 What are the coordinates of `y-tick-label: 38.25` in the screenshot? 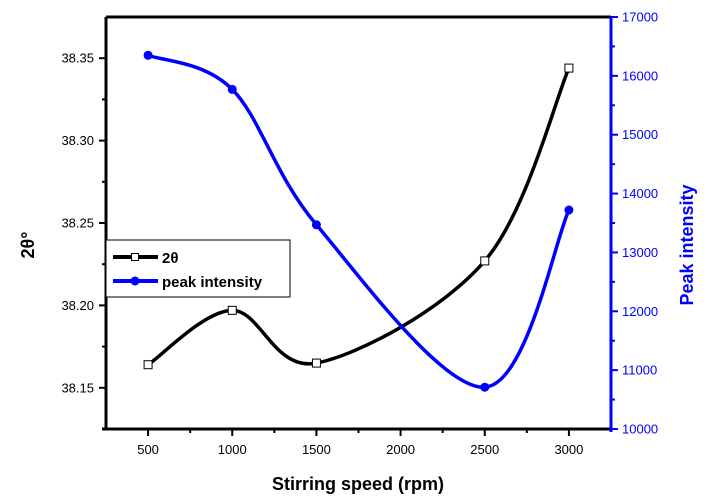 It's located at (77, 223).